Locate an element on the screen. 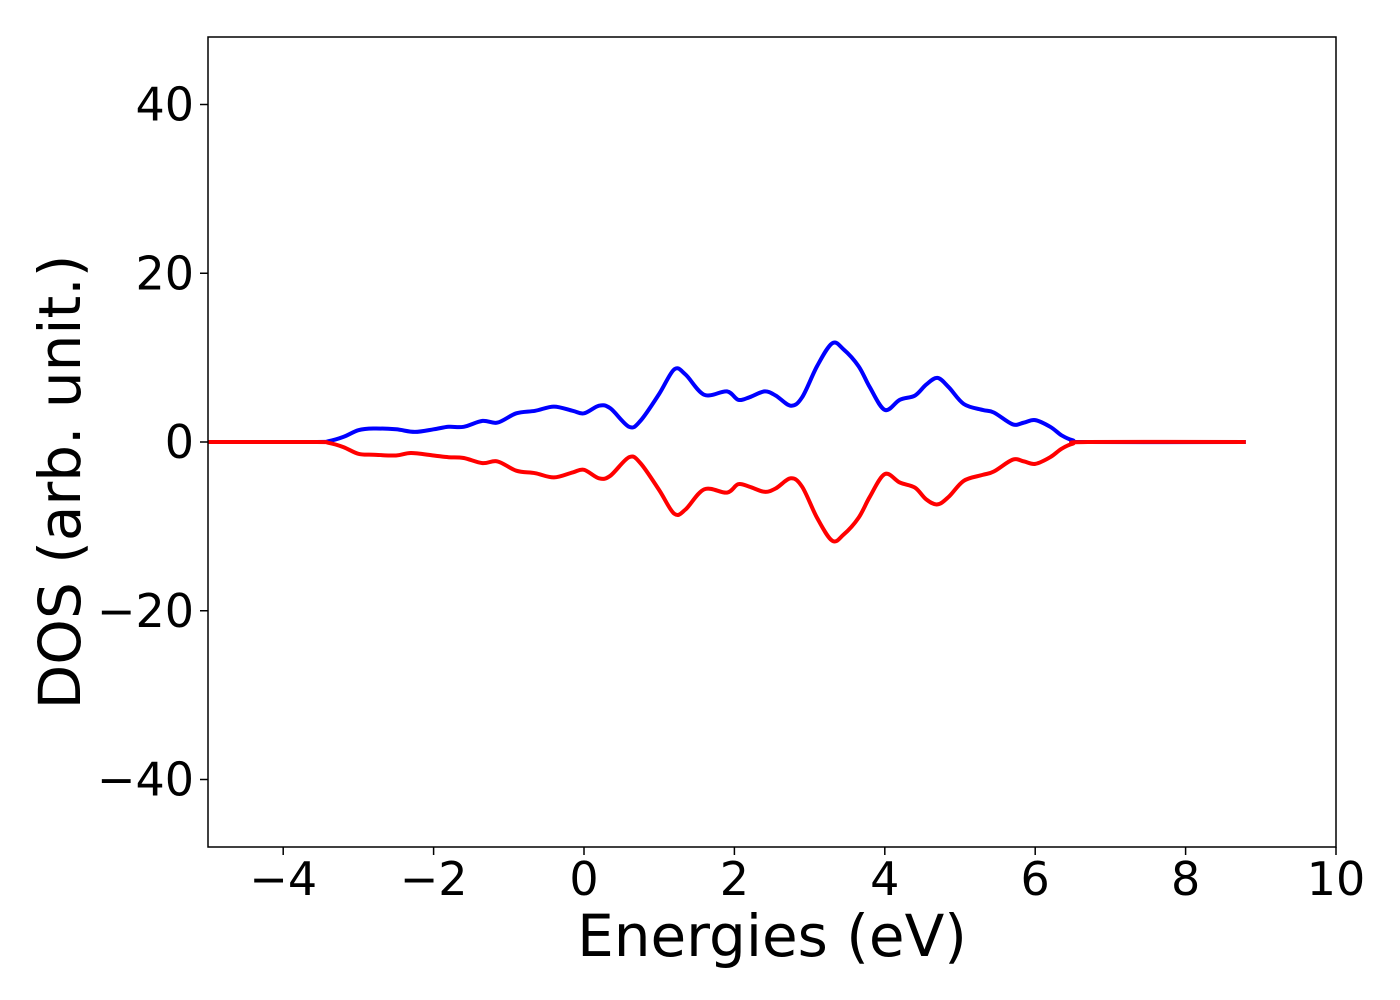  x-tick-label: 2 is located at coordinates (734, 879).